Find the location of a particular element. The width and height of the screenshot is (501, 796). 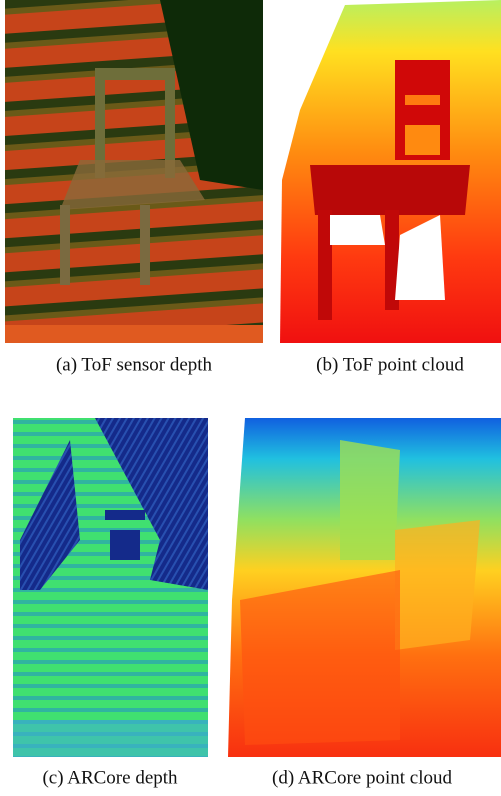

caption: (a) ToF sensor depth is located at coordinates (134, 364).